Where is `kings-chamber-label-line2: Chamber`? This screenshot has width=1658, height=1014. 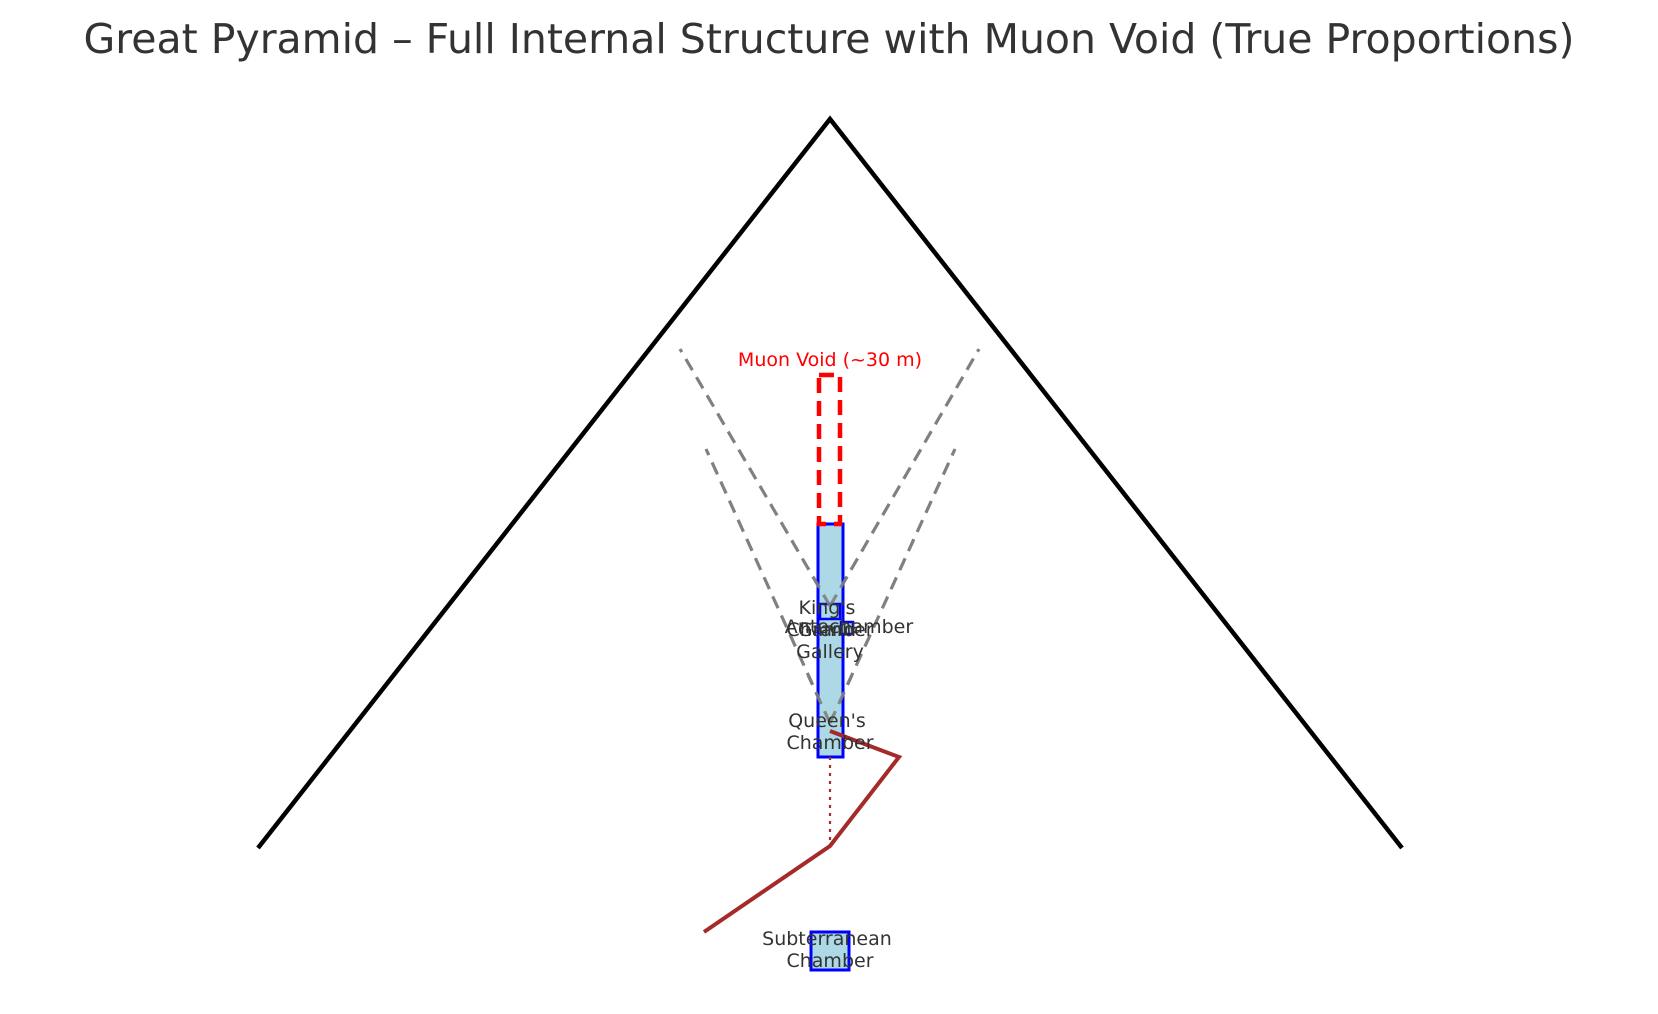 kings-chamber-label-line2: Chamber is located at coordinates (829, 630).